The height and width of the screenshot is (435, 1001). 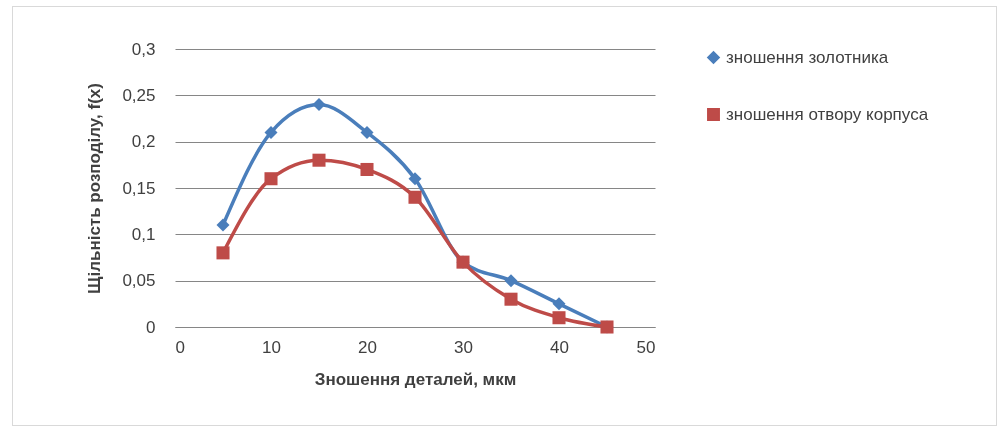 What do you see at coordinates (180, 347) in the screenshot?
I see `x-tick-label: 0` at bounding box center [180, 347].